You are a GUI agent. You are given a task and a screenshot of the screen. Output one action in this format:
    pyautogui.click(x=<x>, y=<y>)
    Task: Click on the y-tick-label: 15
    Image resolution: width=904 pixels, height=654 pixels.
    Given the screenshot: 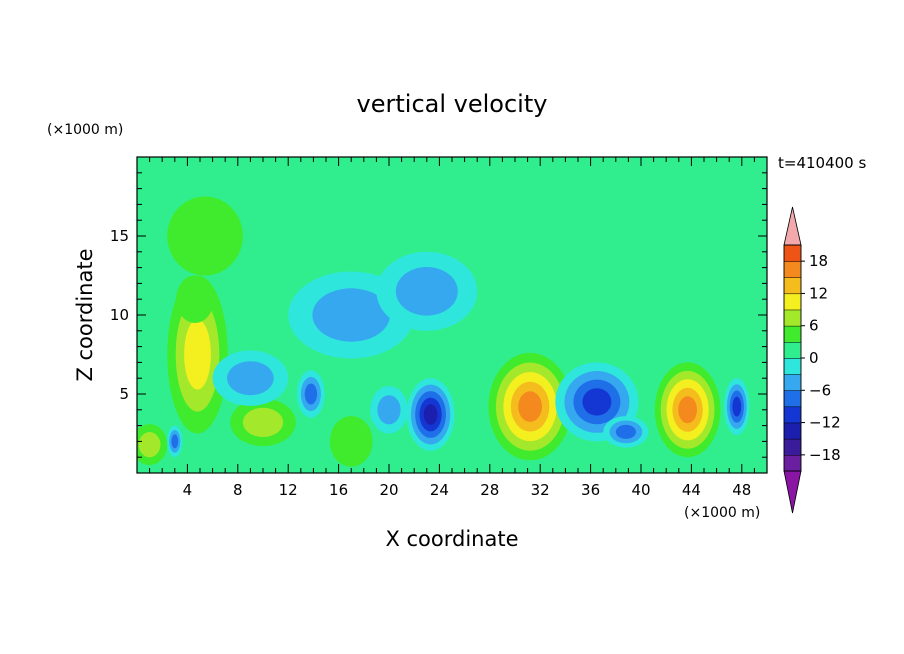 What is the action you would take?
    pyautogui.click(x=119, y=236)
    